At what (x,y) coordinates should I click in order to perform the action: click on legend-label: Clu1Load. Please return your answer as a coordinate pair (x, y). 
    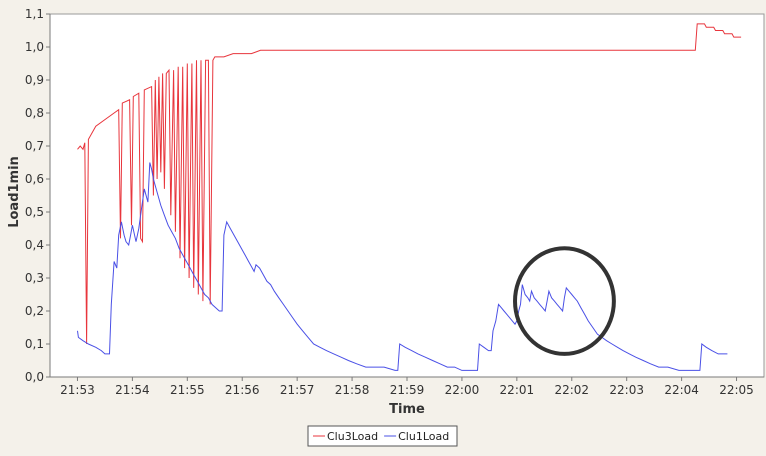
    Looking at the image, I should click on (423, 436).